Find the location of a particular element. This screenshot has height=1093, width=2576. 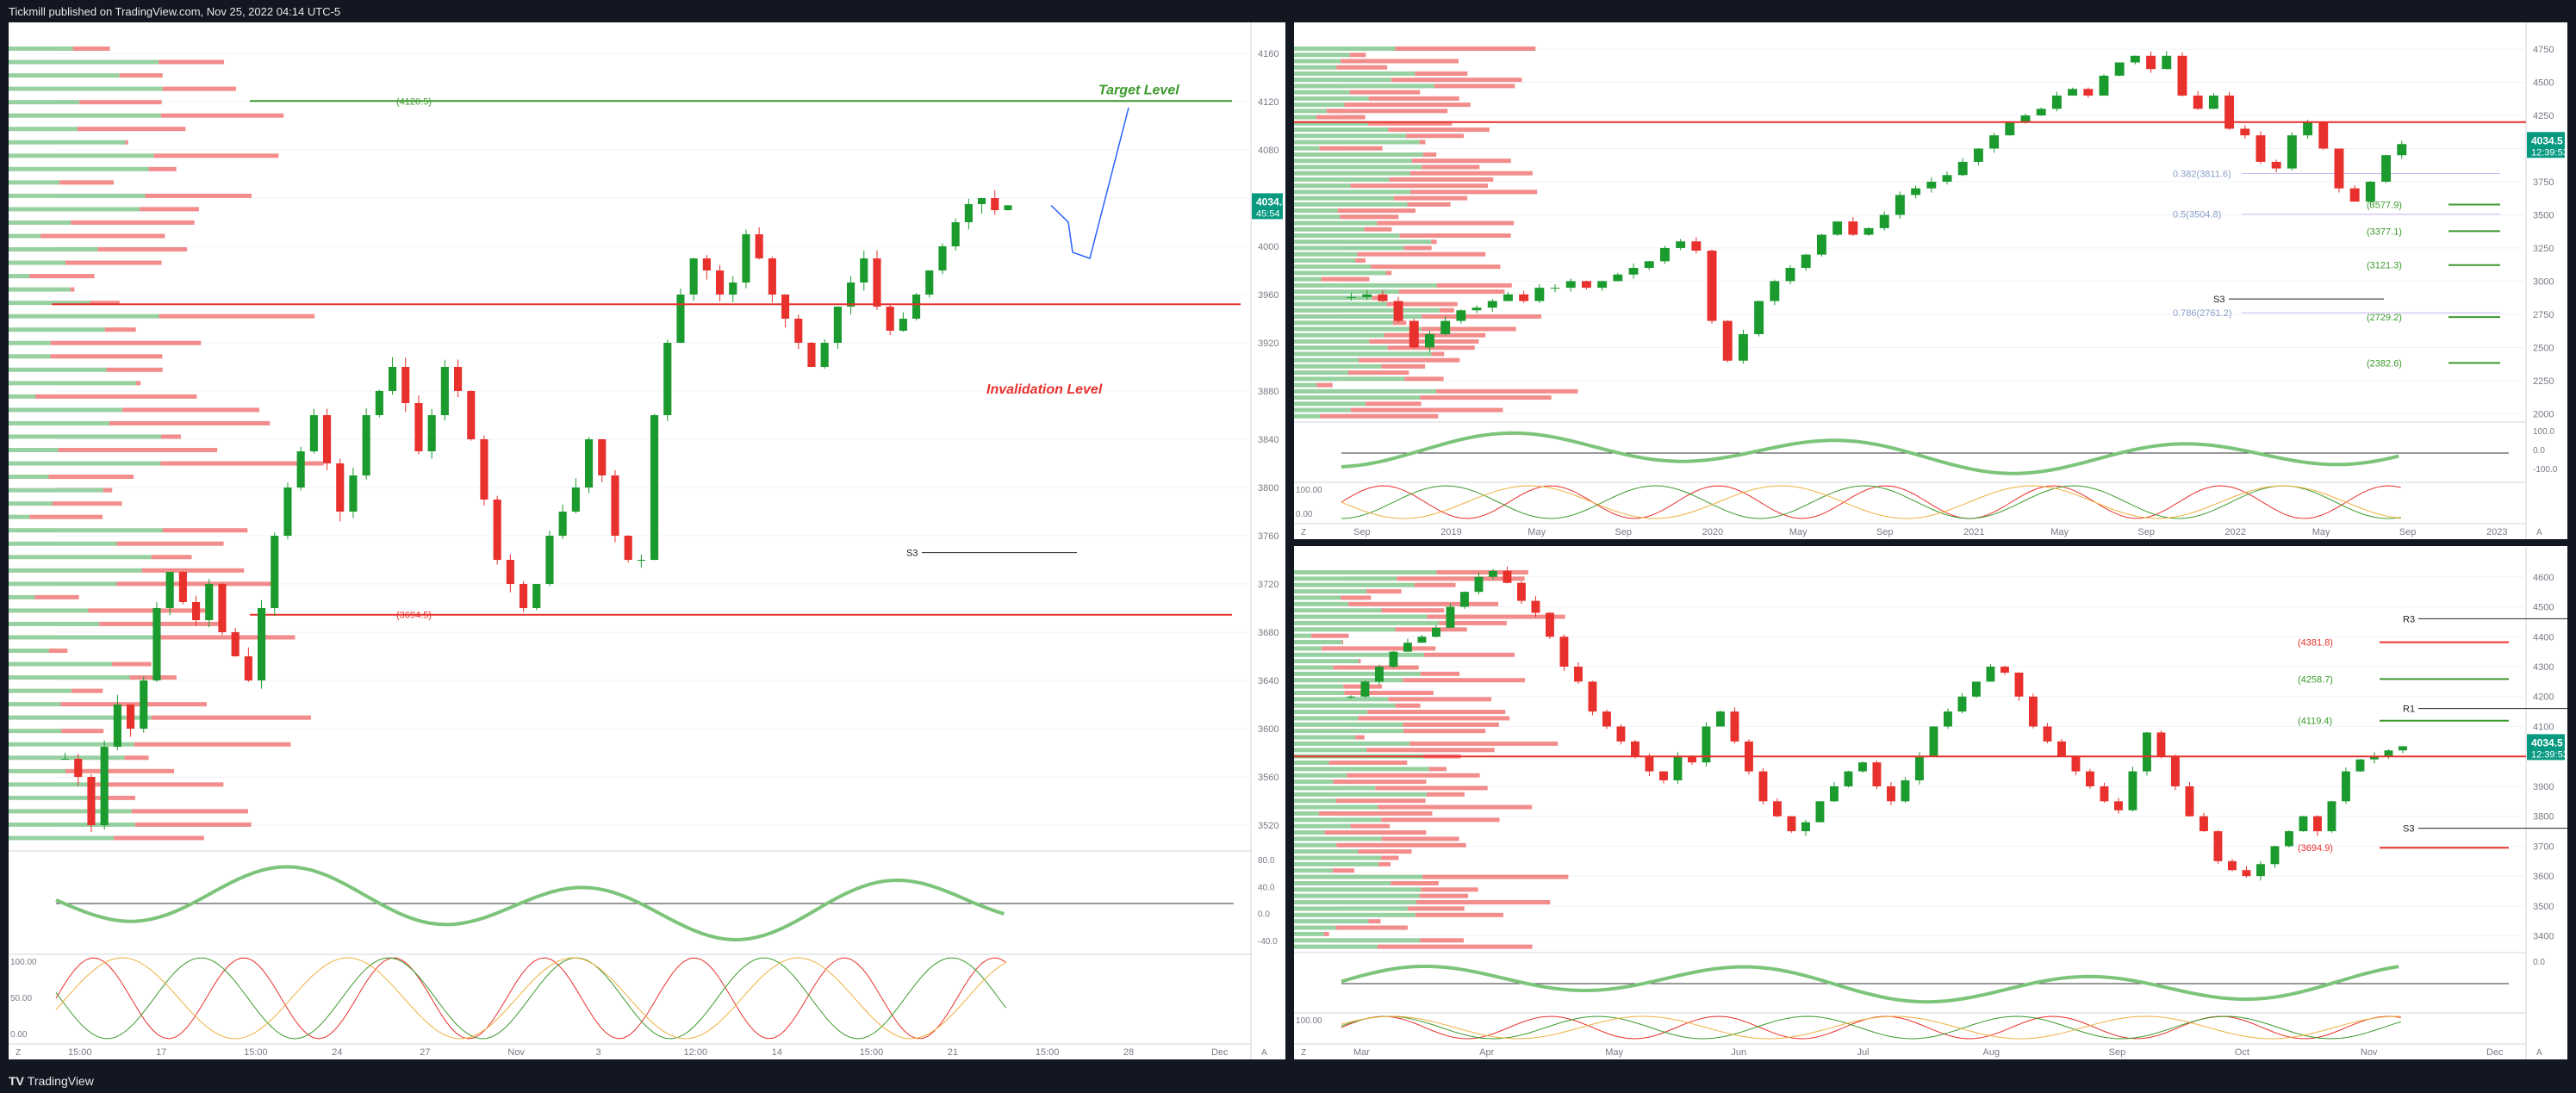

x-tick-label: 21 is located at coordinates (953, 1052).